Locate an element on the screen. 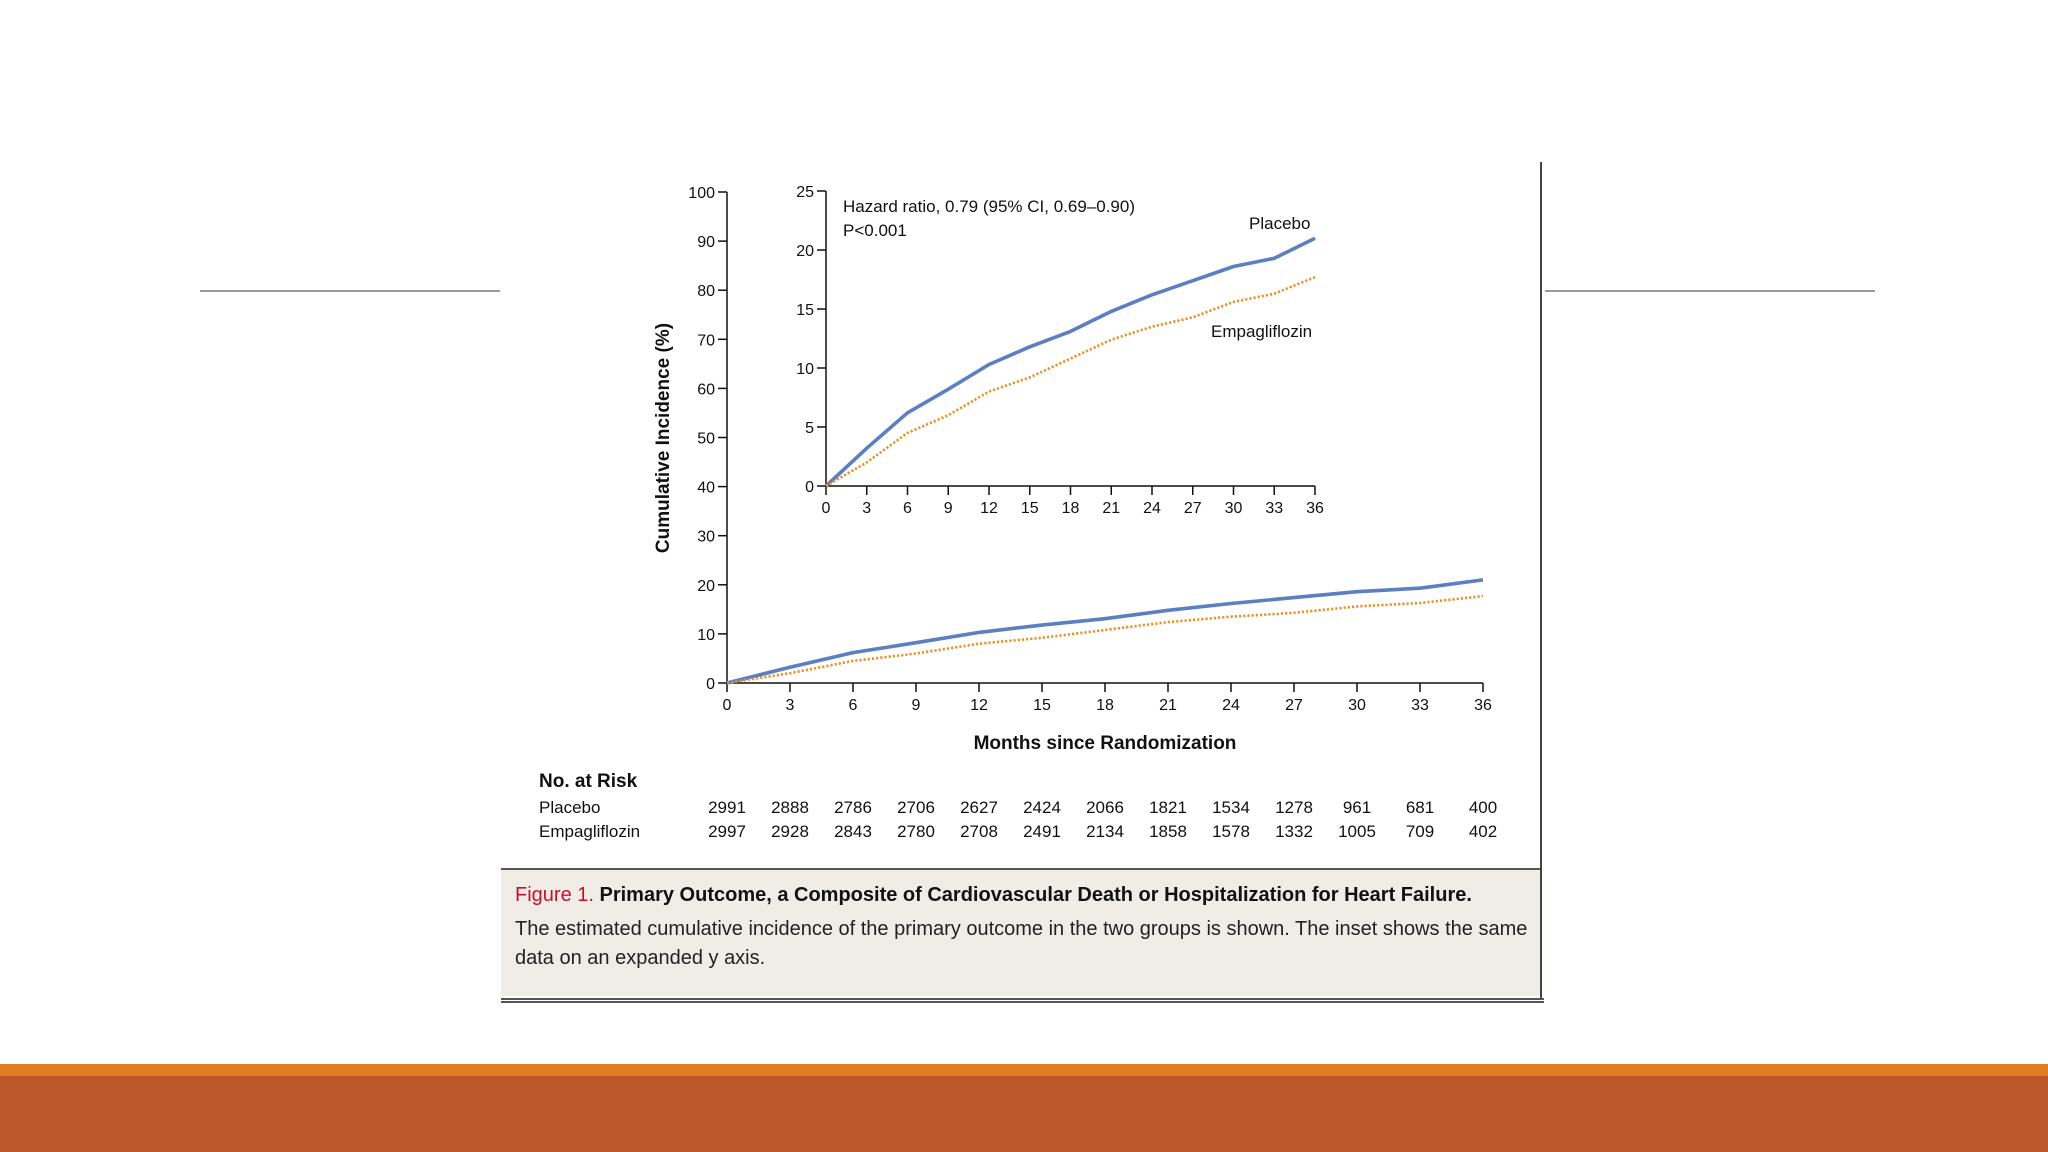 This screenshot has height=1152, width=2048. main-x-tick-label: 15 is located at coordinates (1042, 705).